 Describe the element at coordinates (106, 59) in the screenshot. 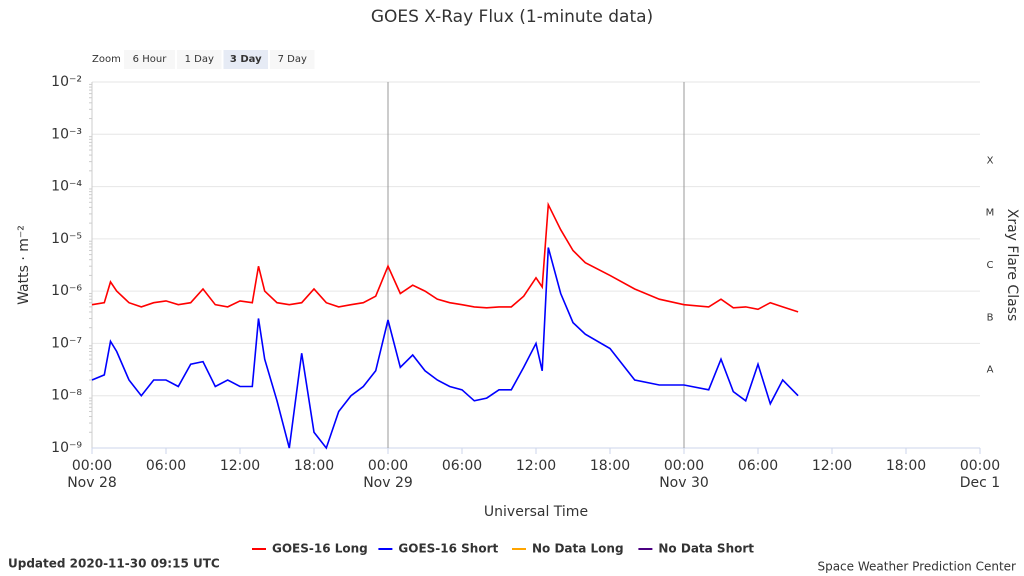

I see `zoom-label: Zoom` at that location.